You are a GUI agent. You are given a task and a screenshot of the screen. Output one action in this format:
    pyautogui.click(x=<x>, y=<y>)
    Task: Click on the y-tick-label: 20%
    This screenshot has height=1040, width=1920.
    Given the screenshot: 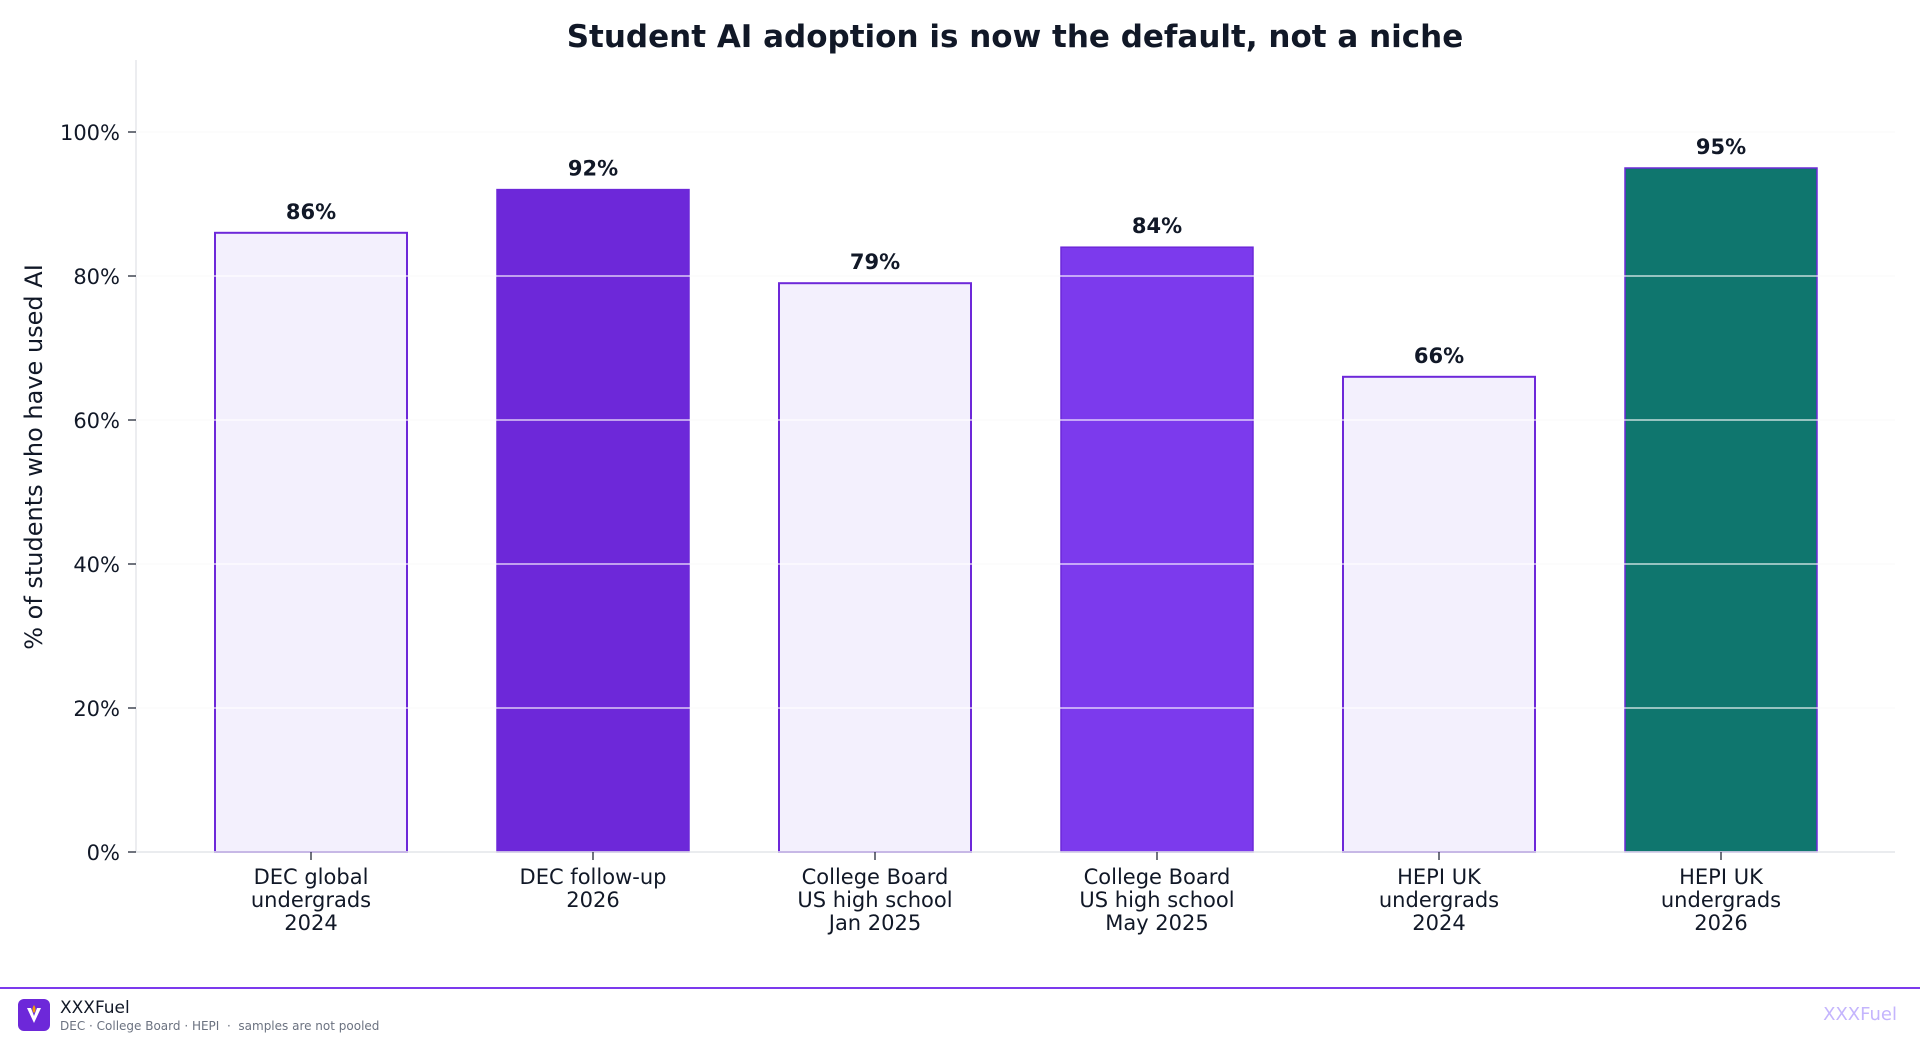 What is the action you would take?
    pyautogui.click(x=96, y=709)
    